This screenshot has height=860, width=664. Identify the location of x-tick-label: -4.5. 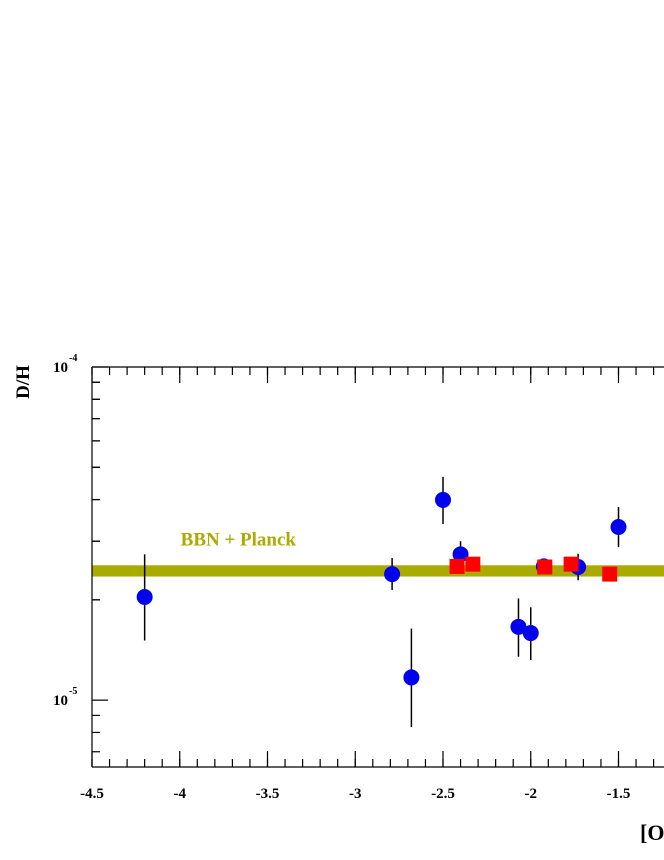
(92, 794).